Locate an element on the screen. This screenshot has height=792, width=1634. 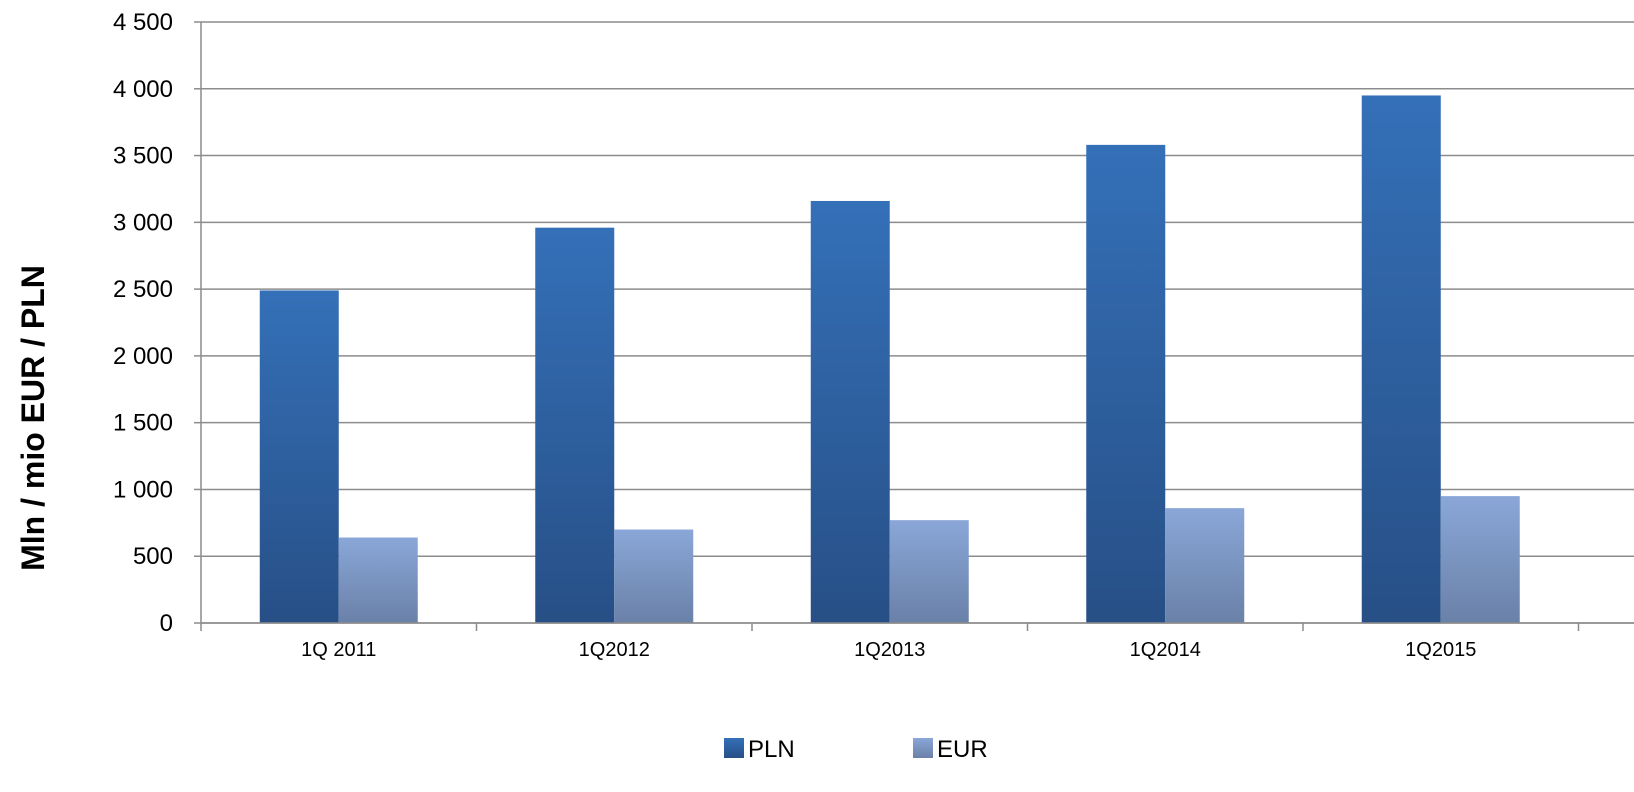
y-tick-label: 1 500 is located at coordinates (143, 423).